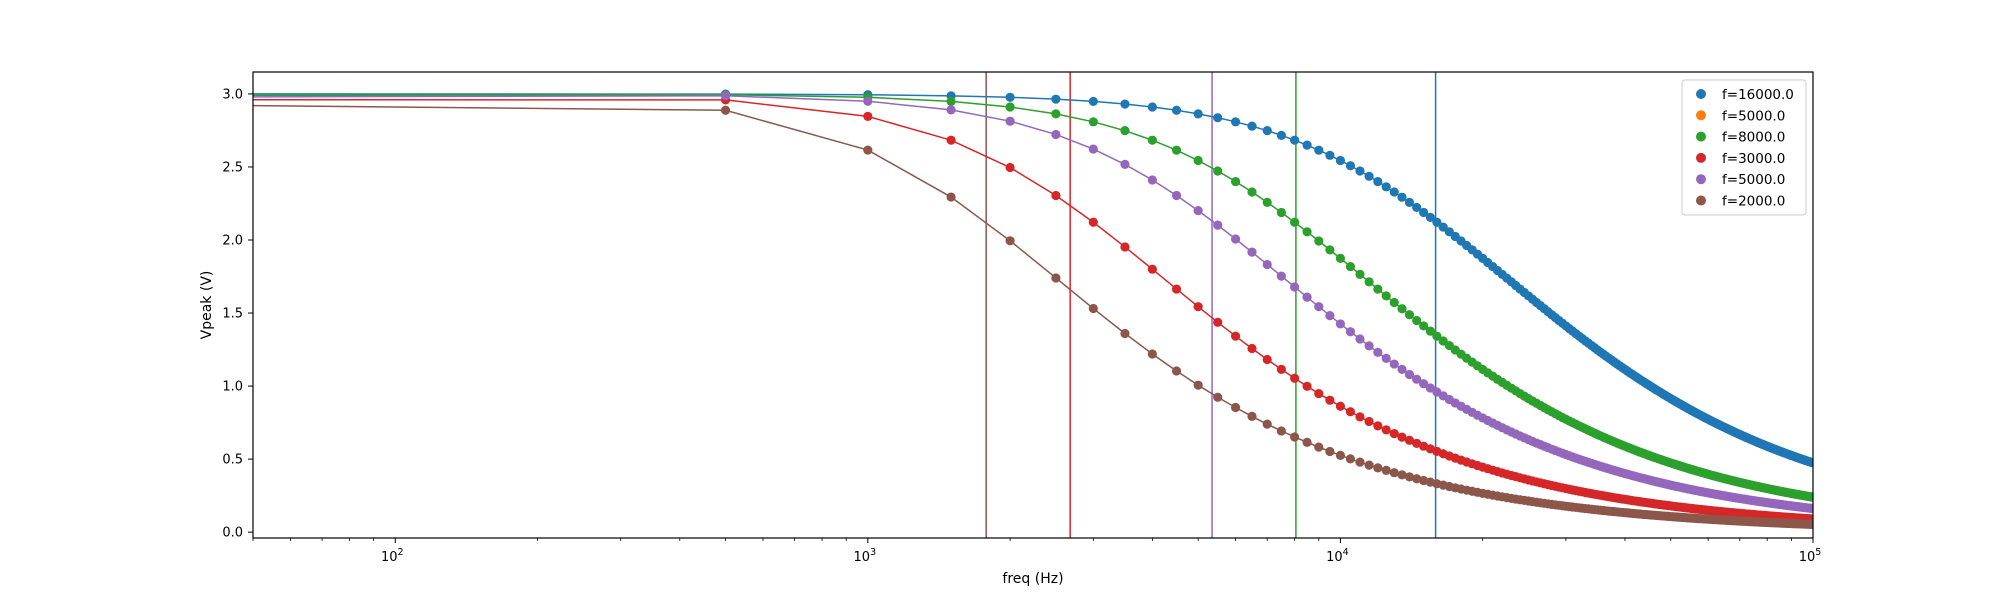 The height and width of the screenshot is (600, 2000). What do you see at coordinates (232, 94) in the screenshot?
I see `y-tick-label: 3.0` at bounding box center [232, 94].